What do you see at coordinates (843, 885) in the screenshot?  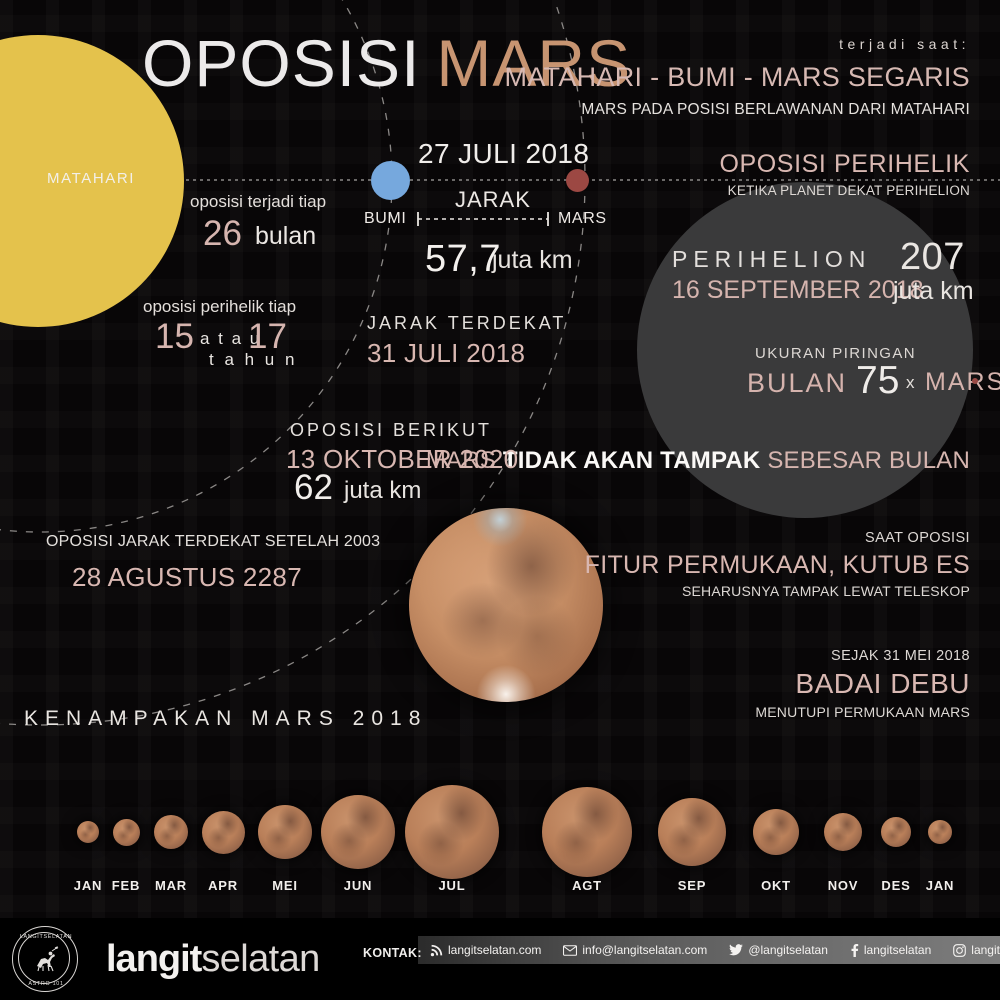 I see `month-label-nov-10: NOV` at bounding box center [843, 885].